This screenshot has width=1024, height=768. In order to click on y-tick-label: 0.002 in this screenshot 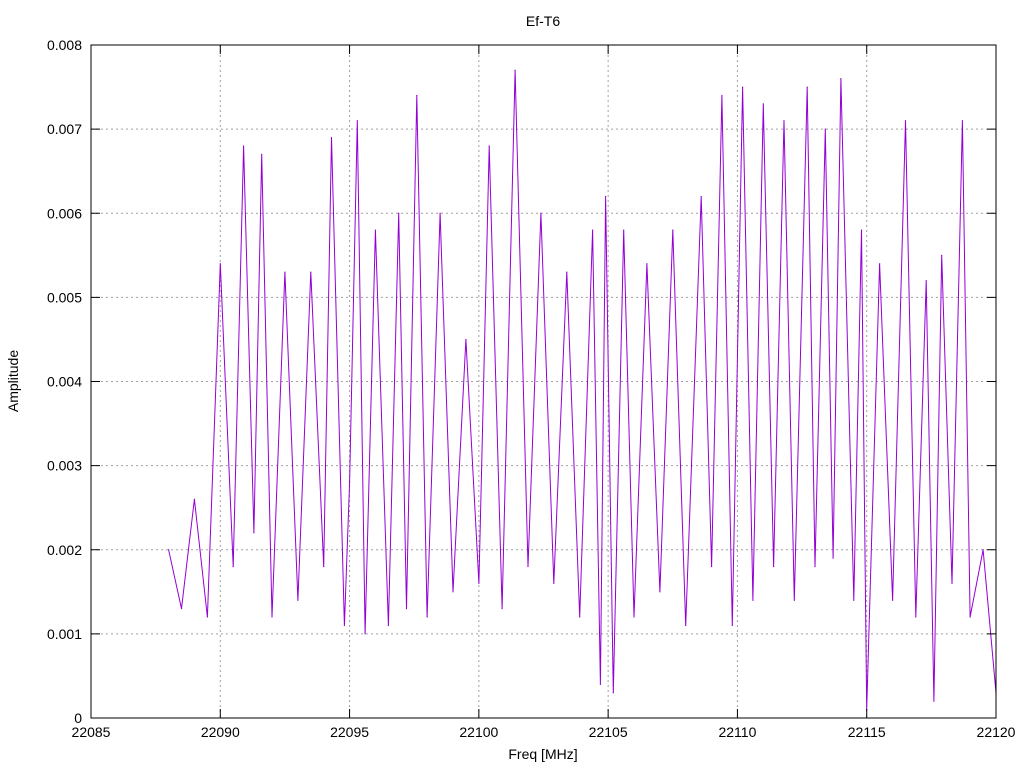, I will do `click(64, 550)`.